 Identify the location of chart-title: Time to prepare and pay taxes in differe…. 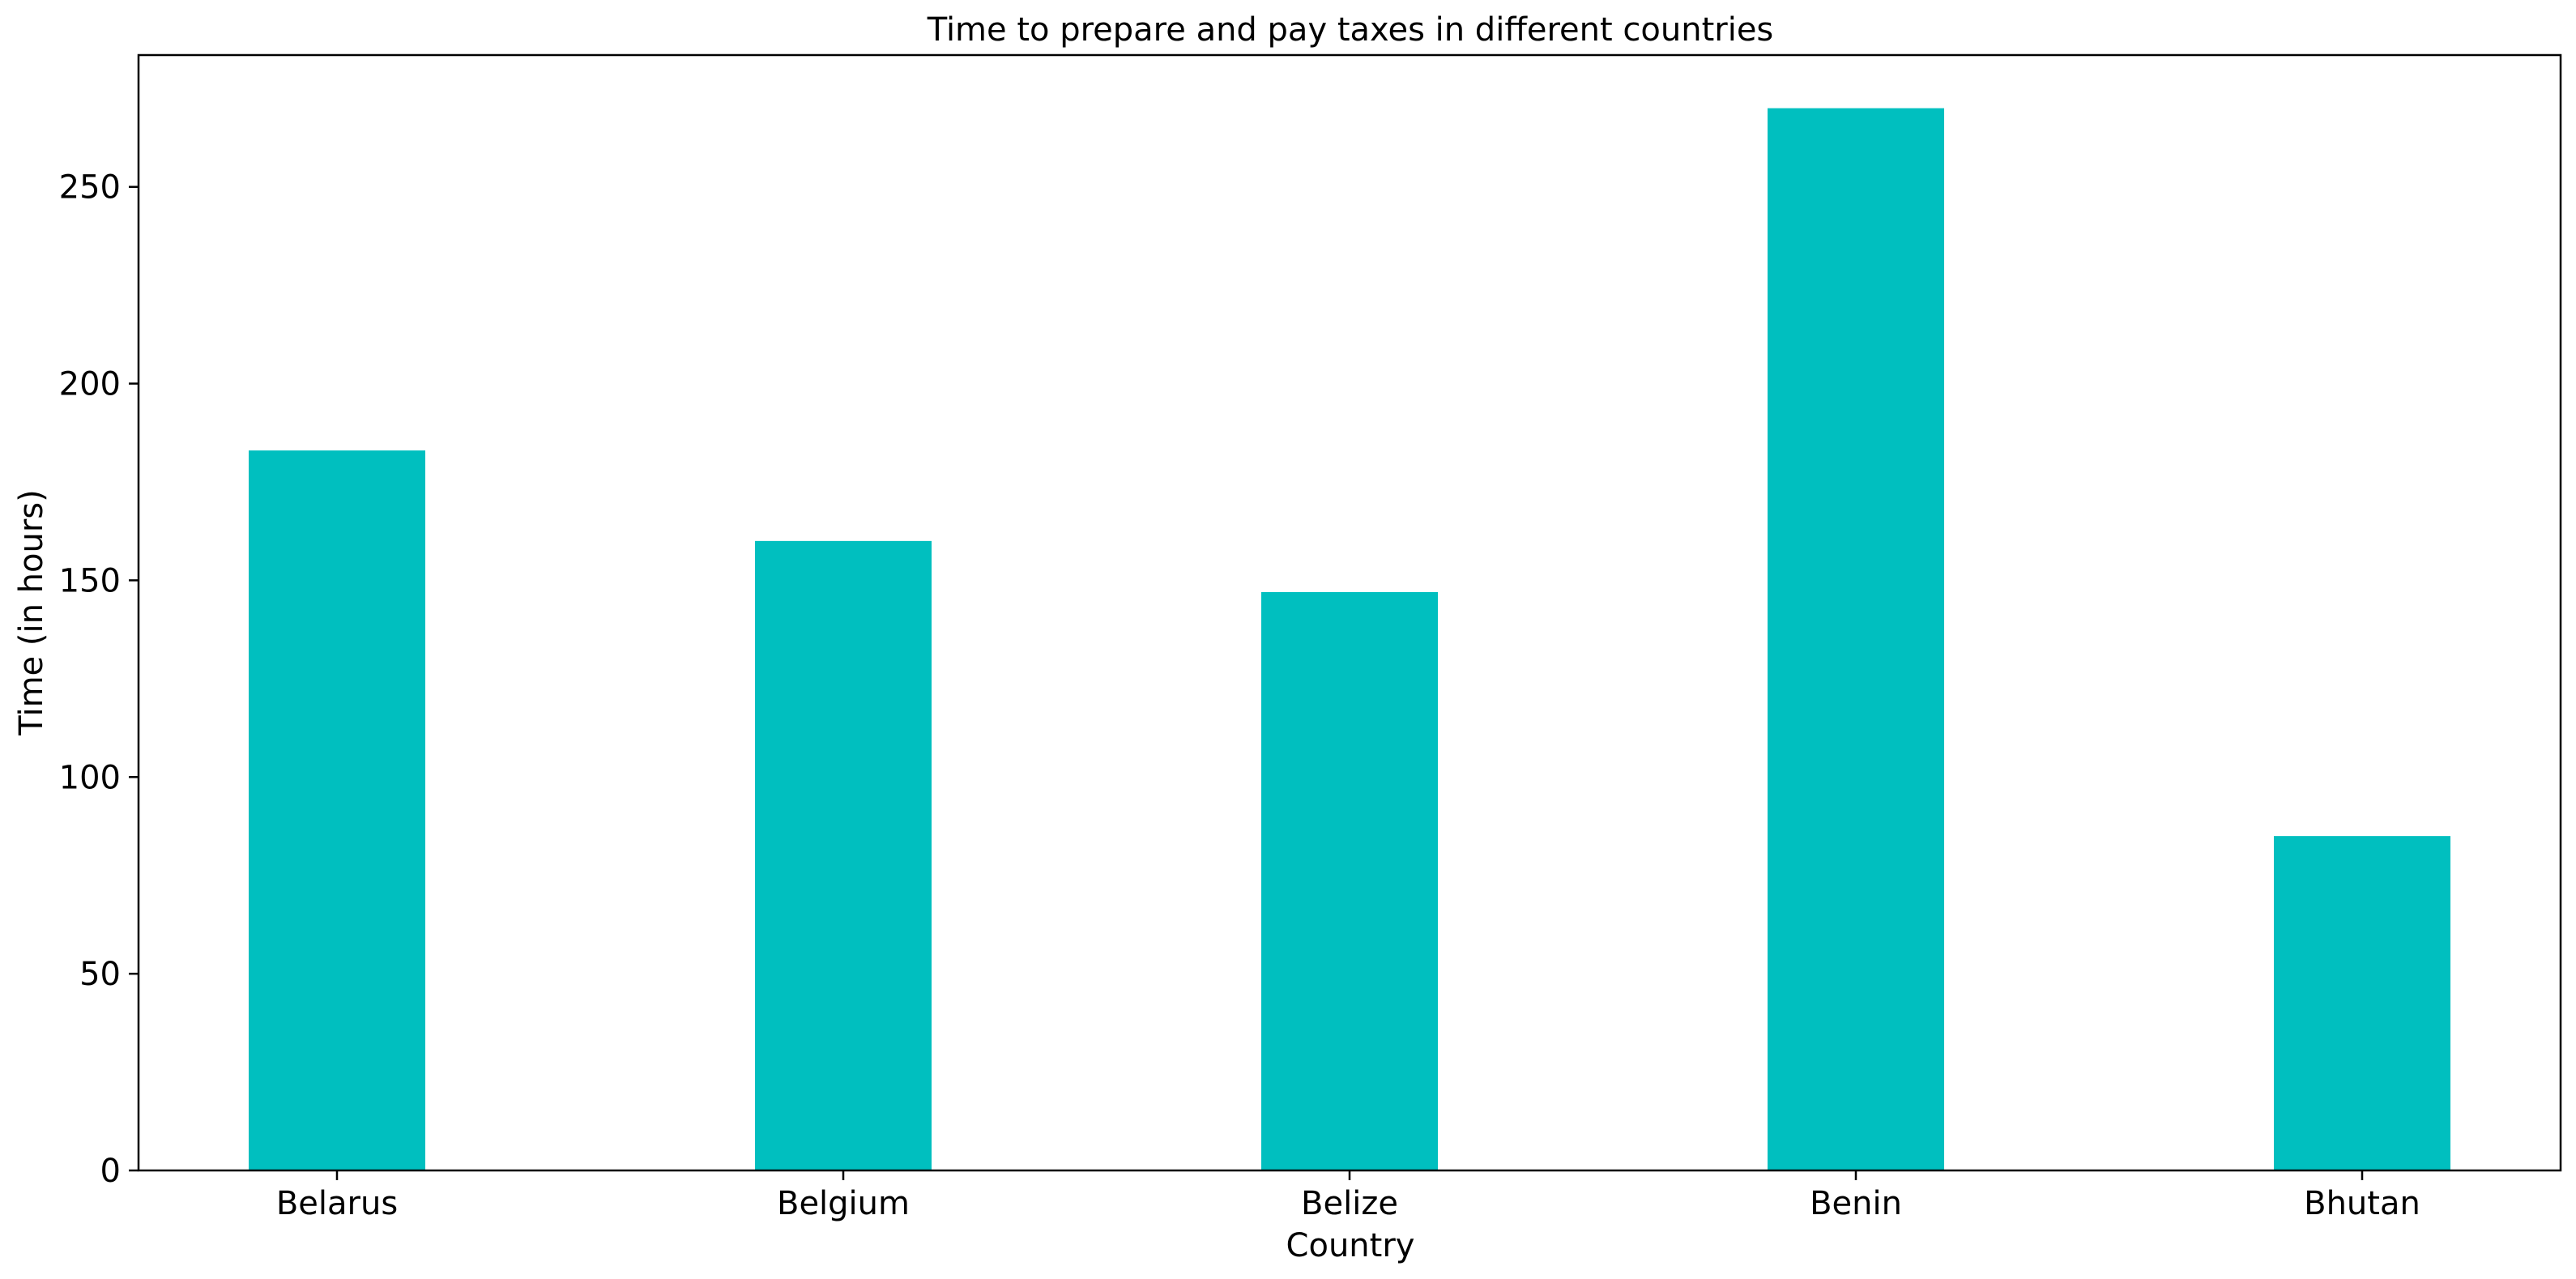
(1350, 30).